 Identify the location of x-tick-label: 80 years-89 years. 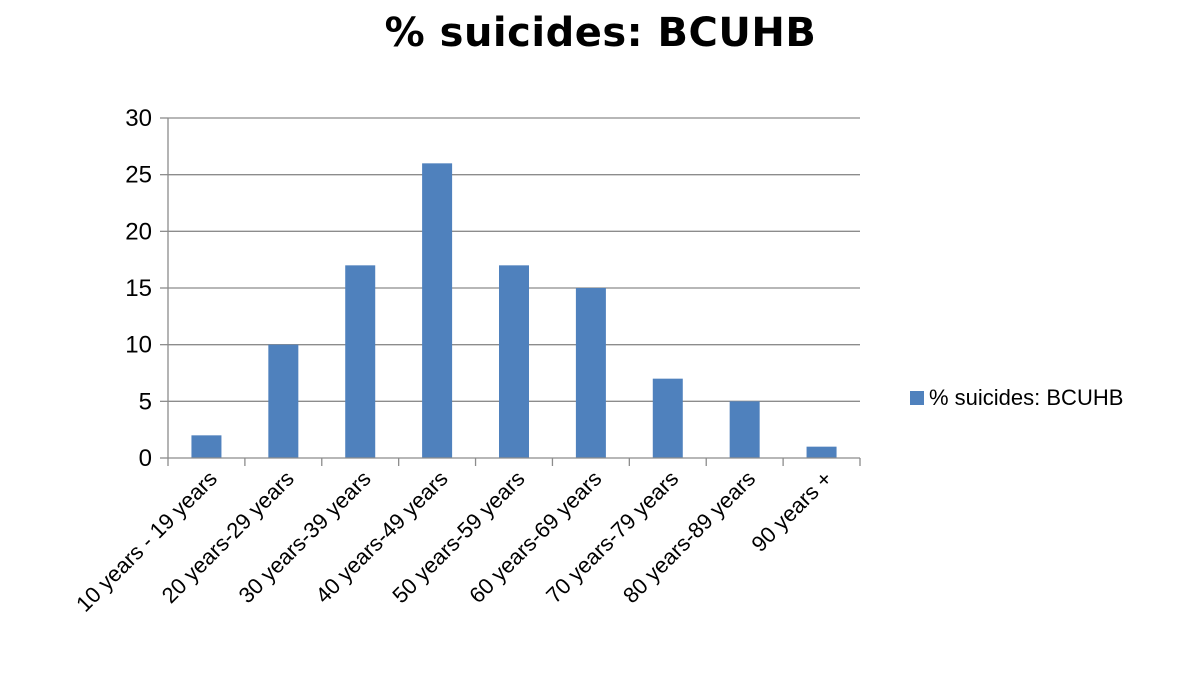
(689, 537).